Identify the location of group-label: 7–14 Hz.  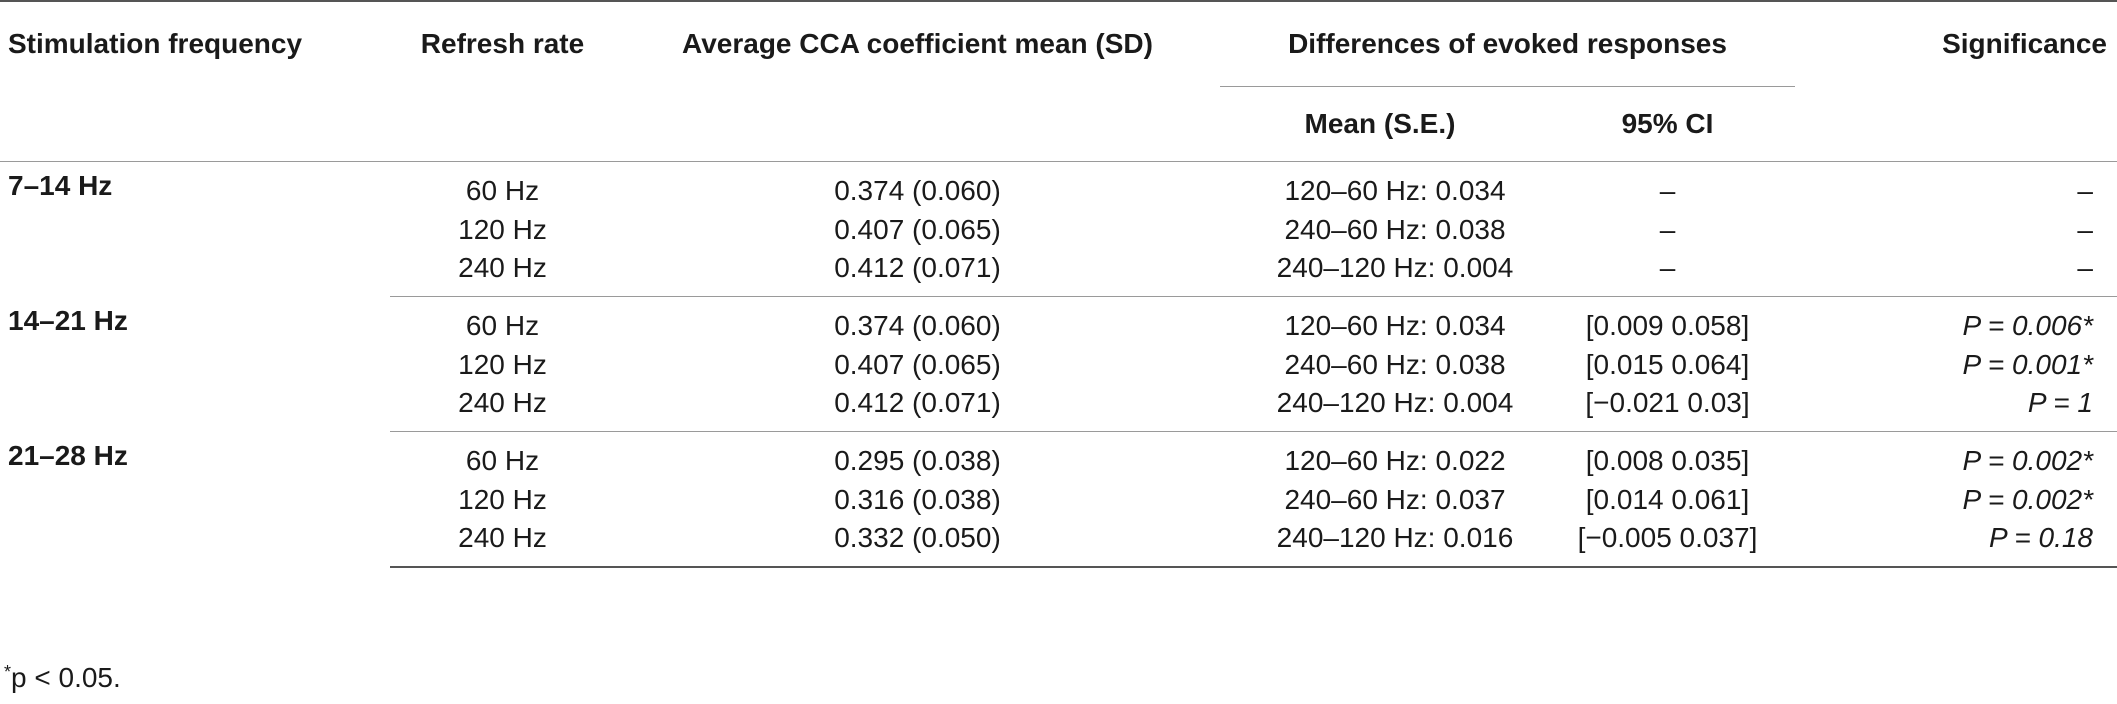
(60, 185).